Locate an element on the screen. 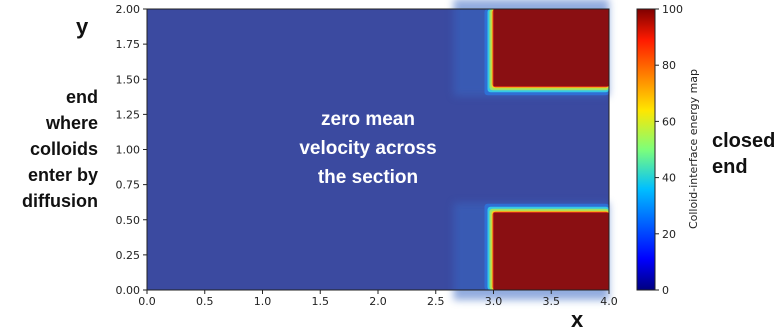 This screenshot has height=333, width=782. left-end-label-line: enter by is located at coordinates (62, 175).